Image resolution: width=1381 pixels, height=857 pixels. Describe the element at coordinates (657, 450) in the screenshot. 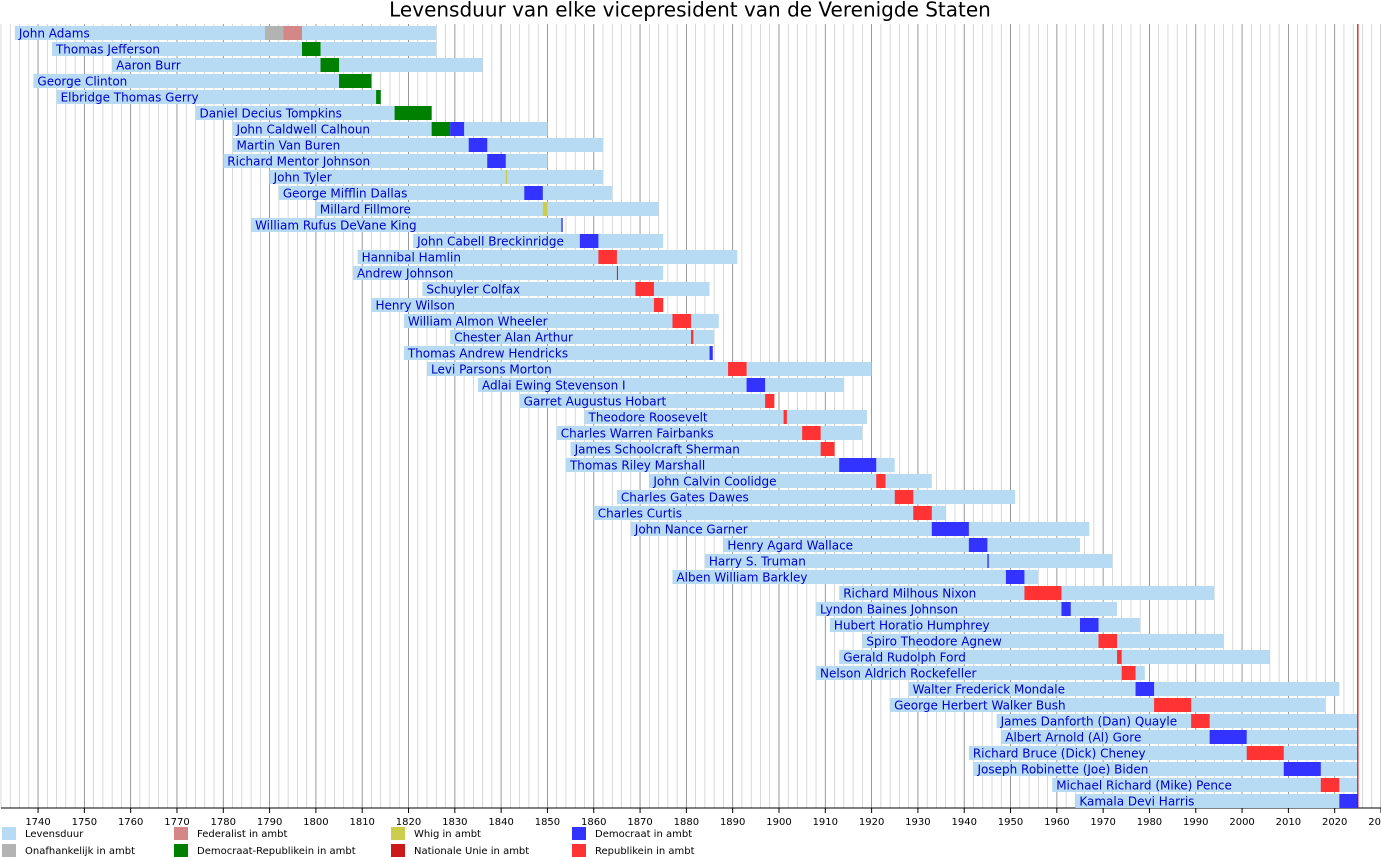

I see `row-label: James Schoolcraft Sherman` at that location.